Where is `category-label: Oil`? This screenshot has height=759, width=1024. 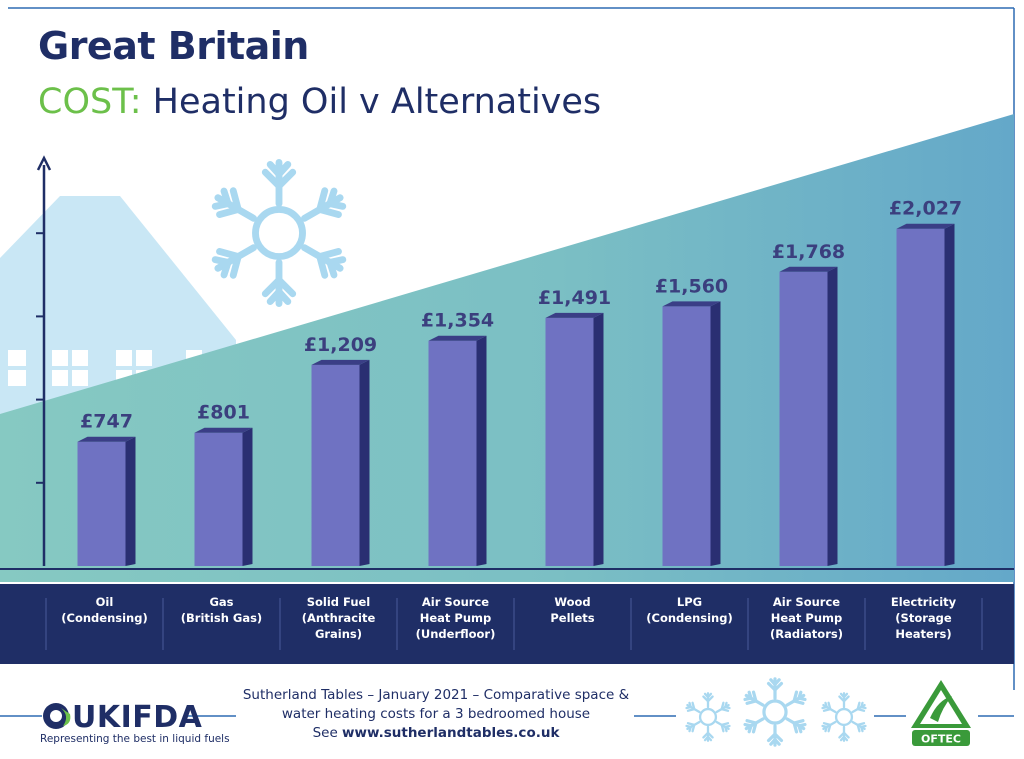
category-label: Oil is located at coordinates (105, 602).